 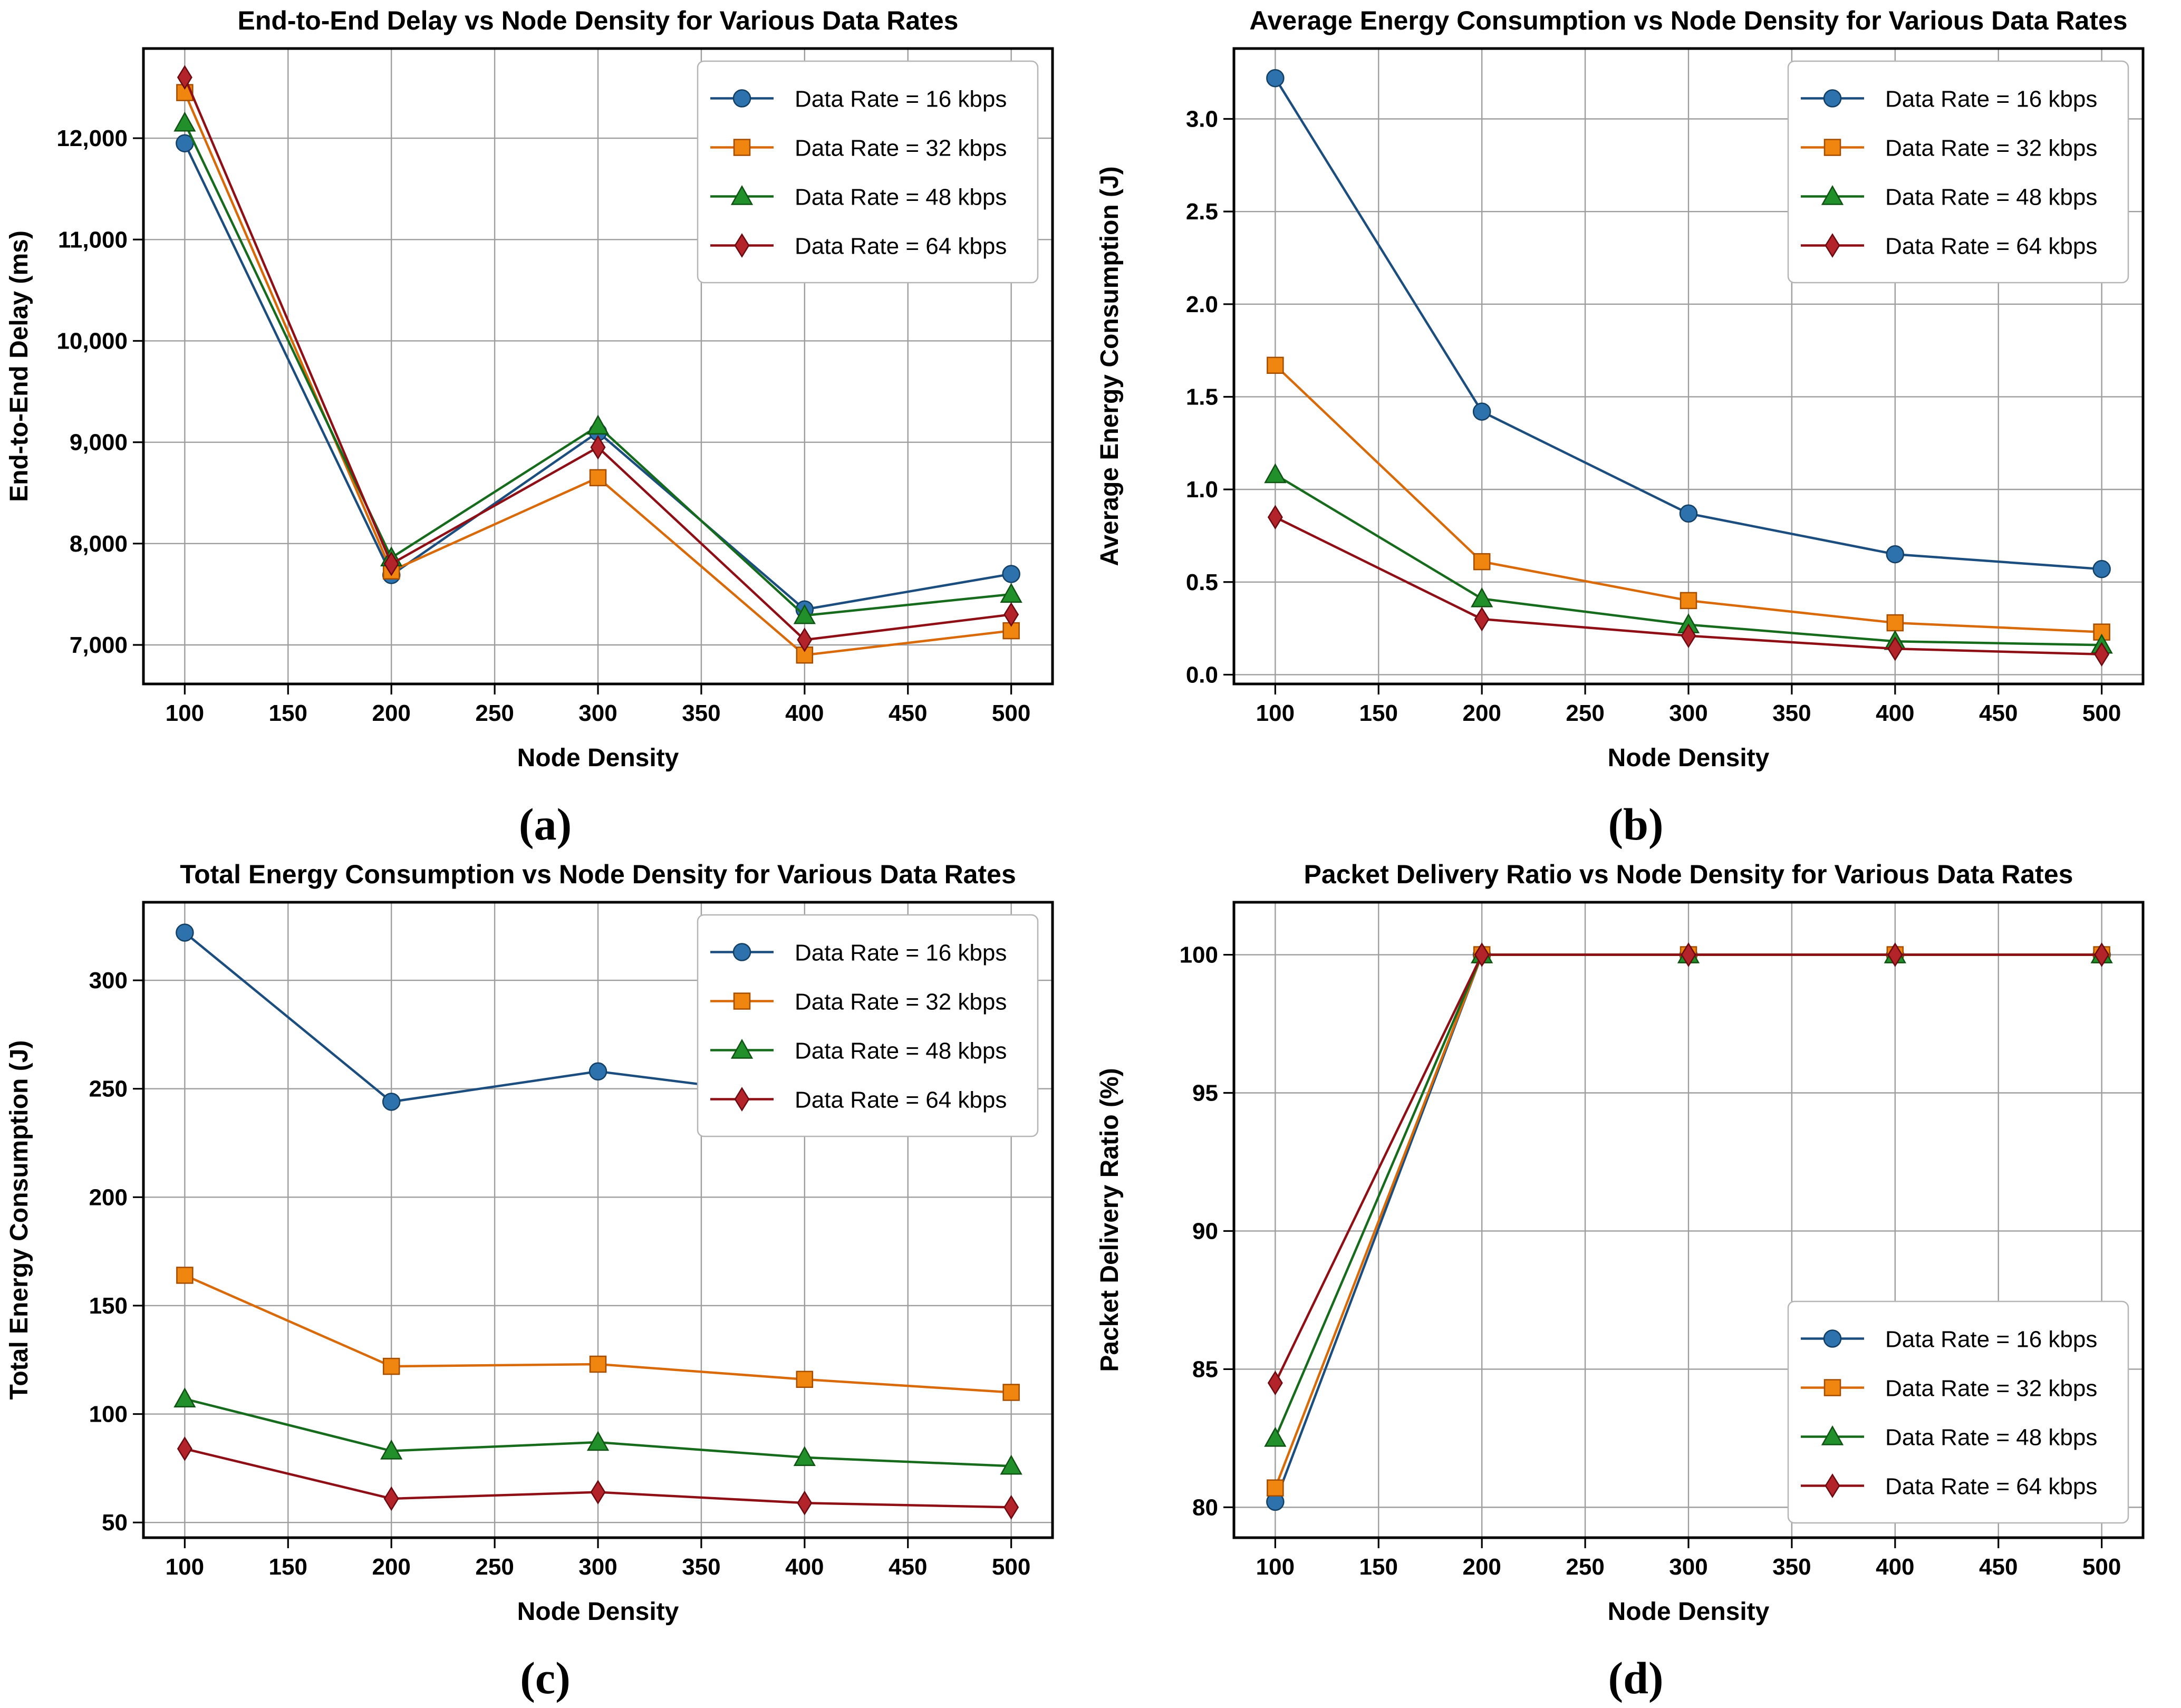 What do you see at coordinates (1202, 304) in the screenshot?
I see `y-tick-label: 2.0` at bounding box center [1202, 304].